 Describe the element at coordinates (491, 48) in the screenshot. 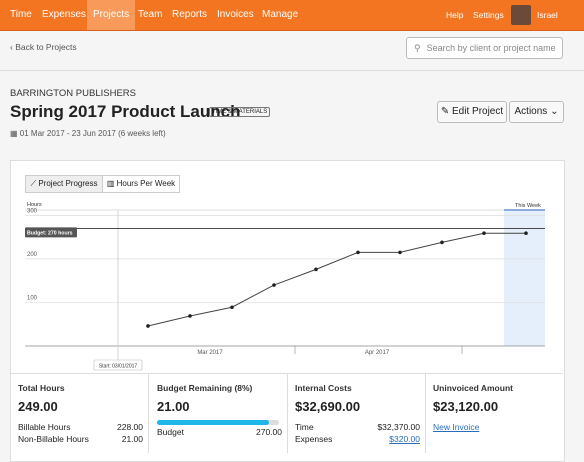

I see `search-placeholder: Search by client or project name` at that location.